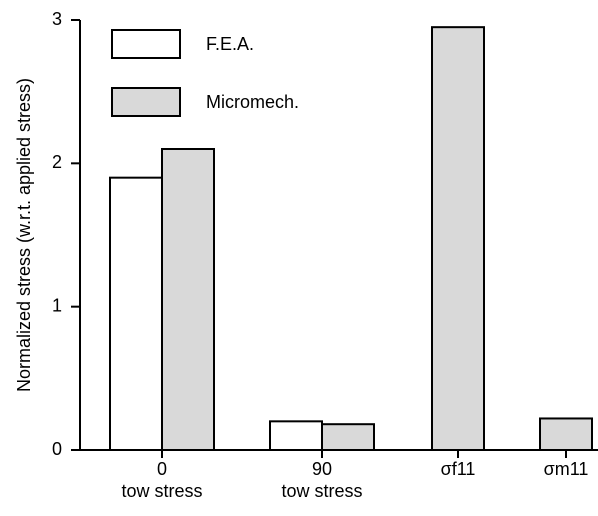 The image size is (598, 516). I want to click on x-tick-label: σf11, so click(458, 469).